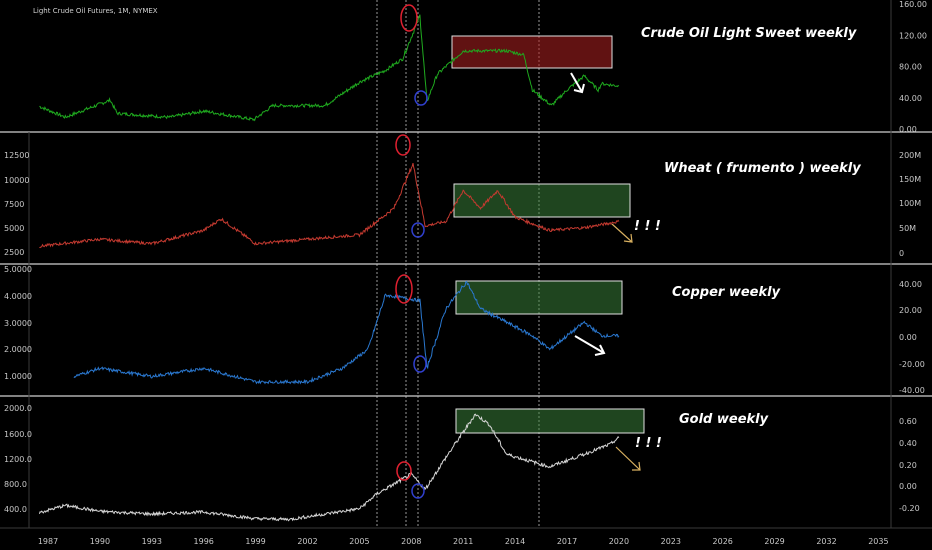 The image size is (932, 550). I want to click on wheat-peak-circle, so click(403, 145).